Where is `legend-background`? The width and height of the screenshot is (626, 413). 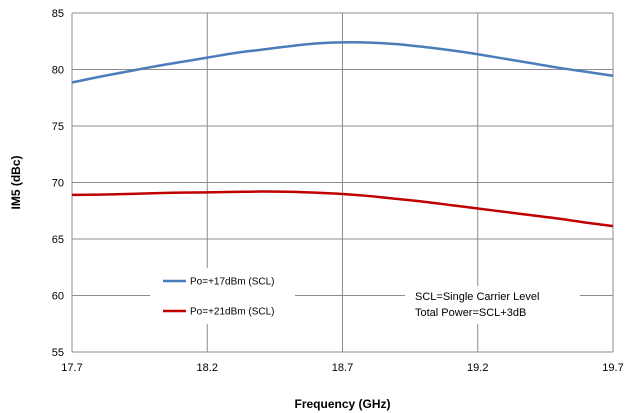
legend-background is located at coordinates (222, 296).